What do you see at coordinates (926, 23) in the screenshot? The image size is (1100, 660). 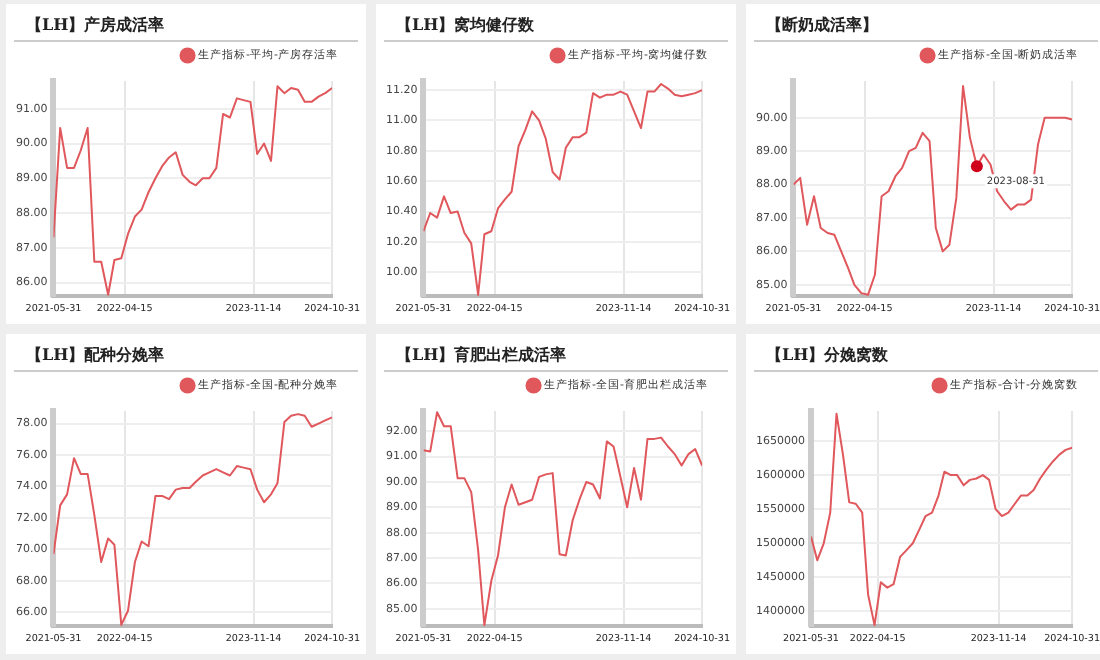 I see `chart-title: 【断奶成活率】` at bounding box center [926, 23].